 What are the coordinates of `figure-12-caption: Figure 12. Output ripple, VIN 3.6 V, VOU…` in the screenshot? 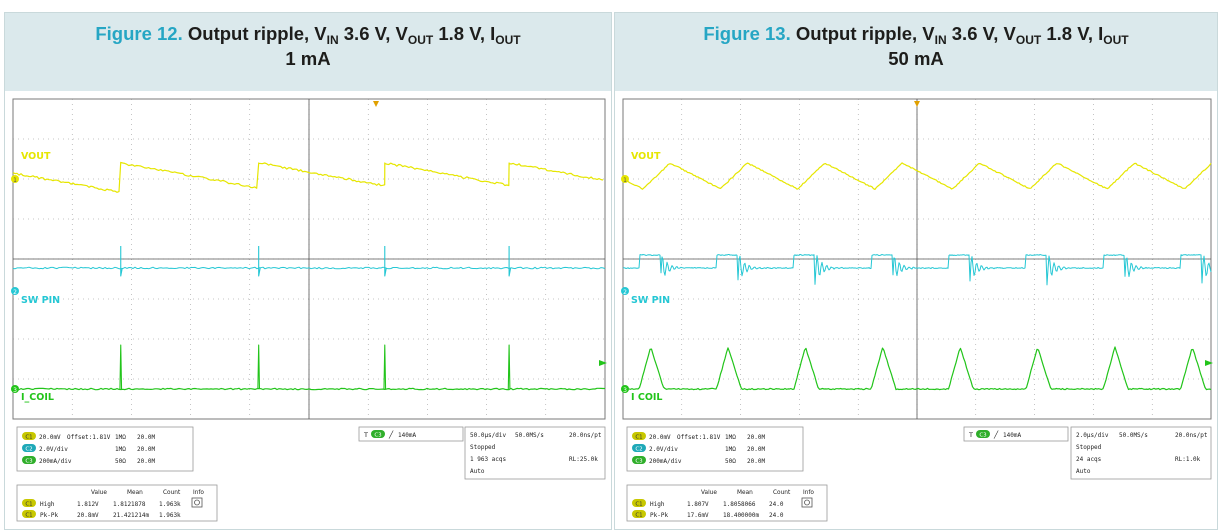 It's located at (308, 52).